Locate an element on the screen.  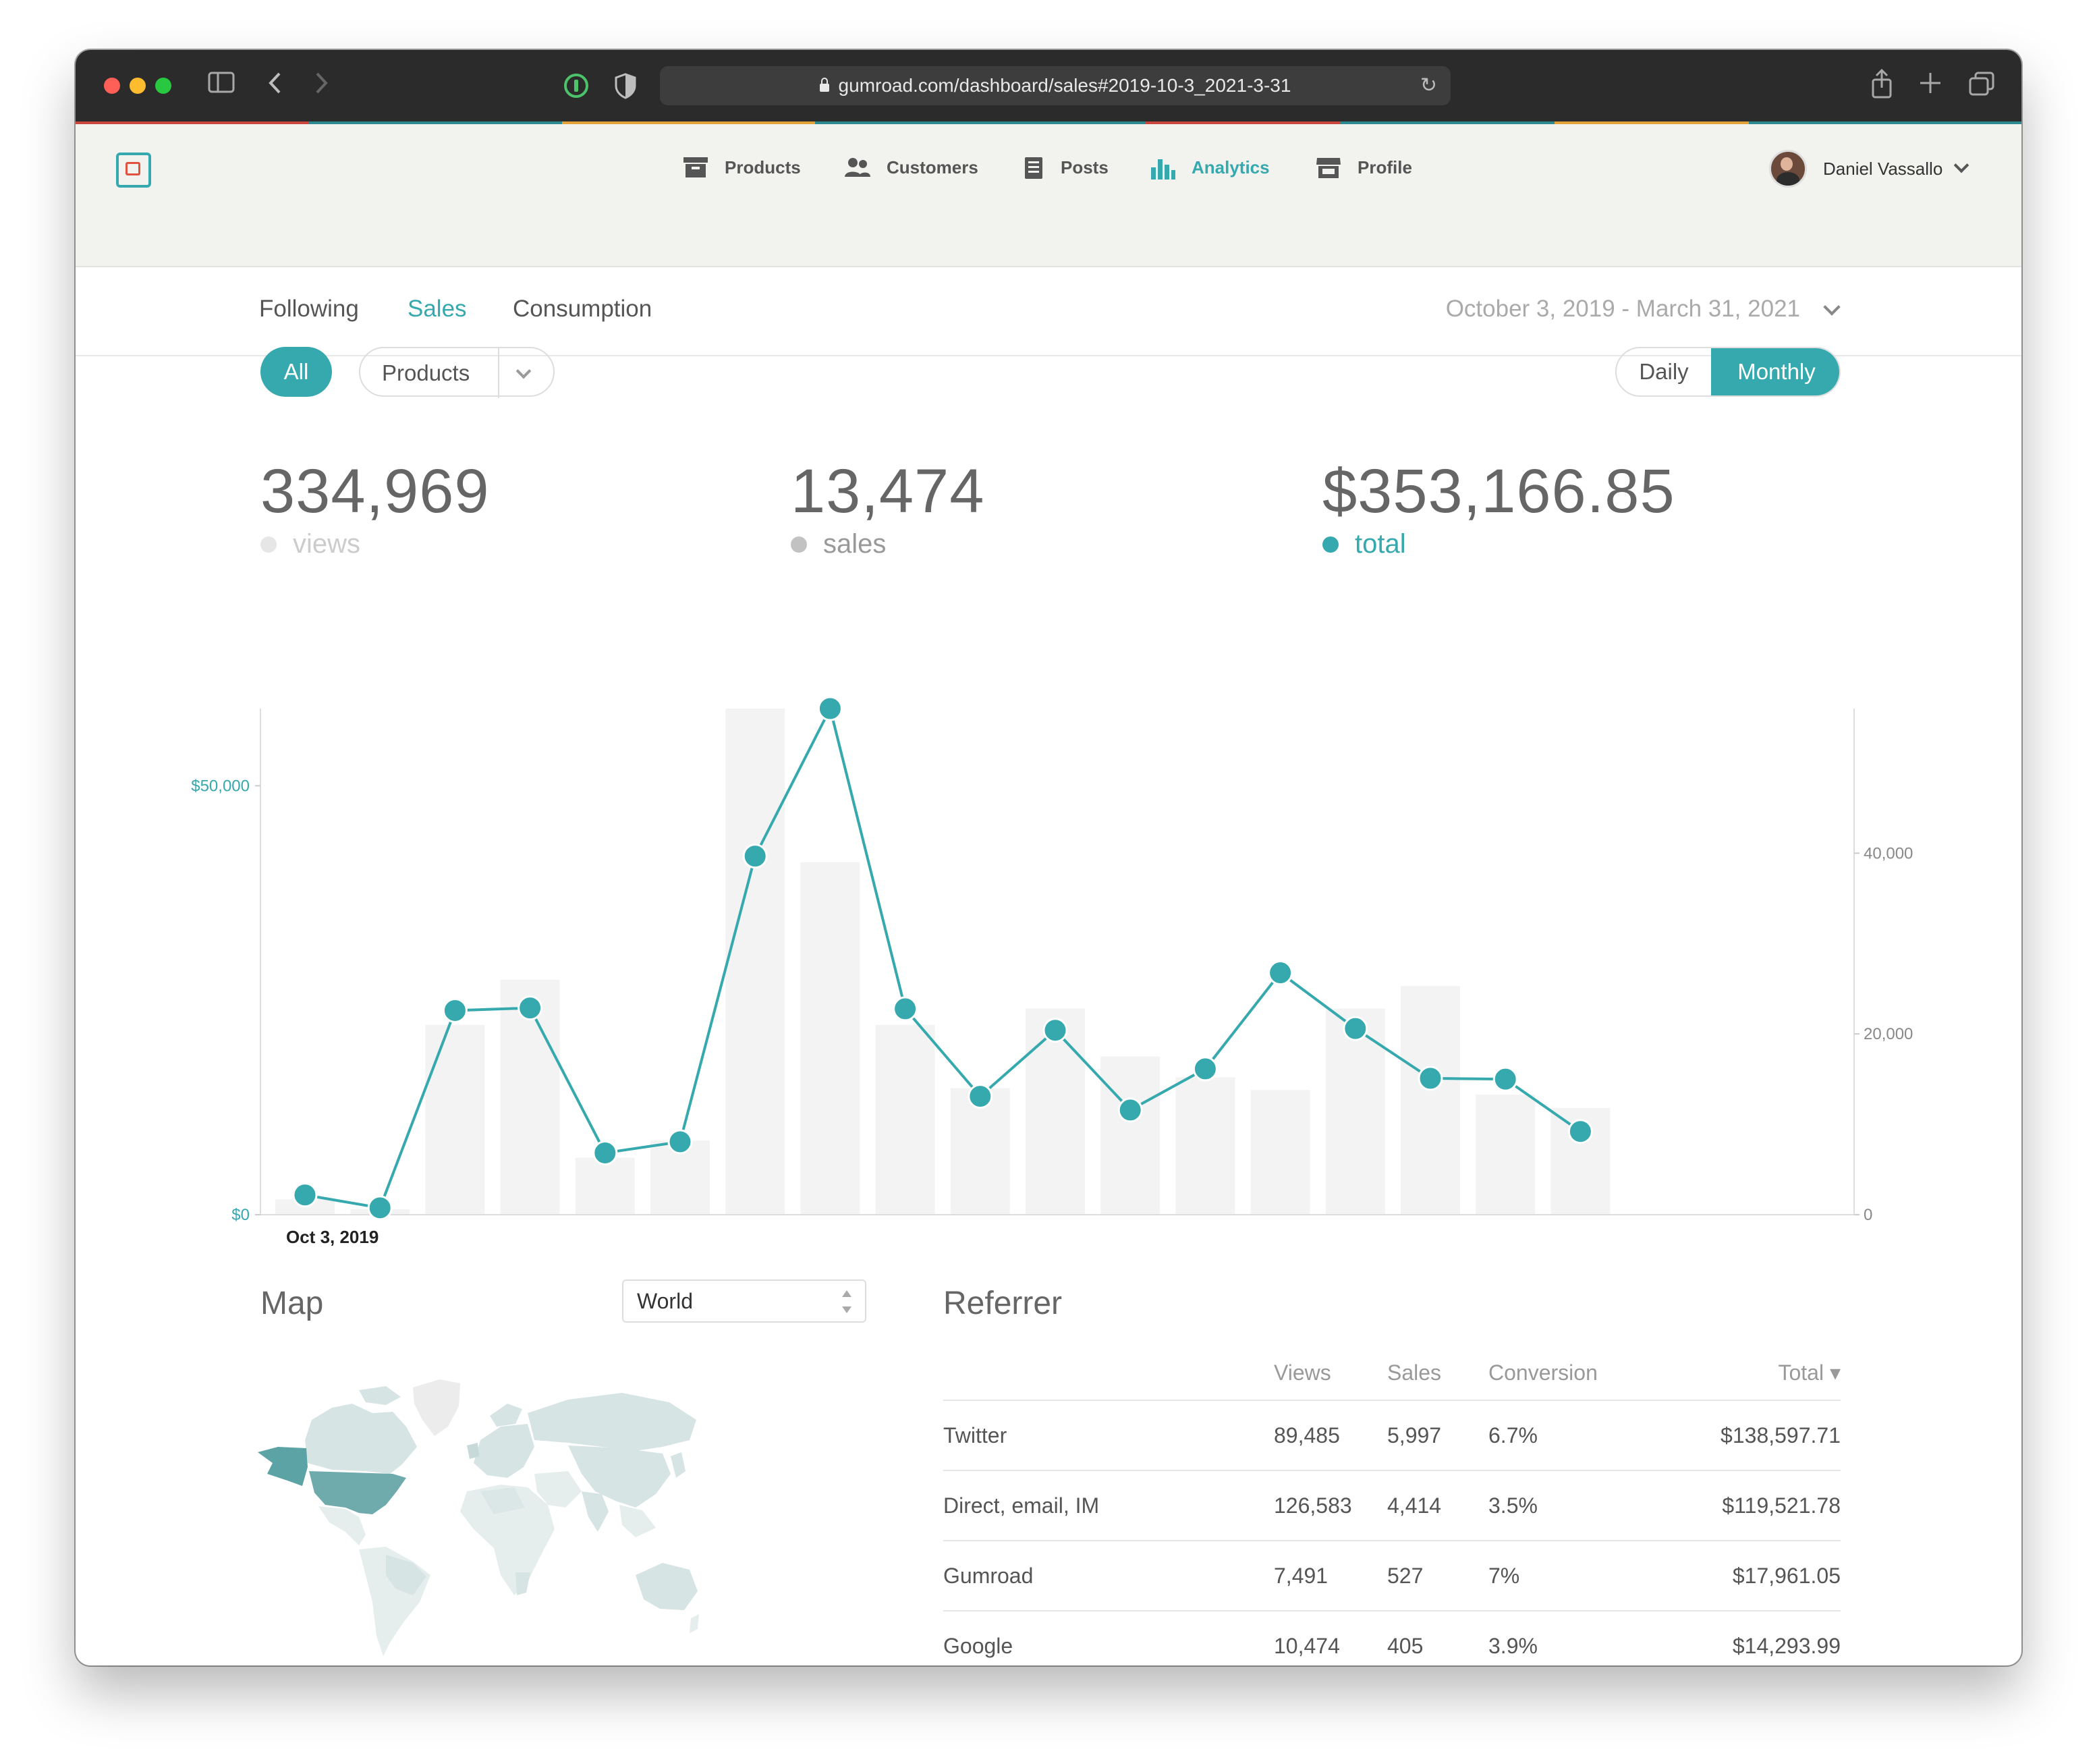
products-filter-dropdown: Products is located at coordinates (457, 372).